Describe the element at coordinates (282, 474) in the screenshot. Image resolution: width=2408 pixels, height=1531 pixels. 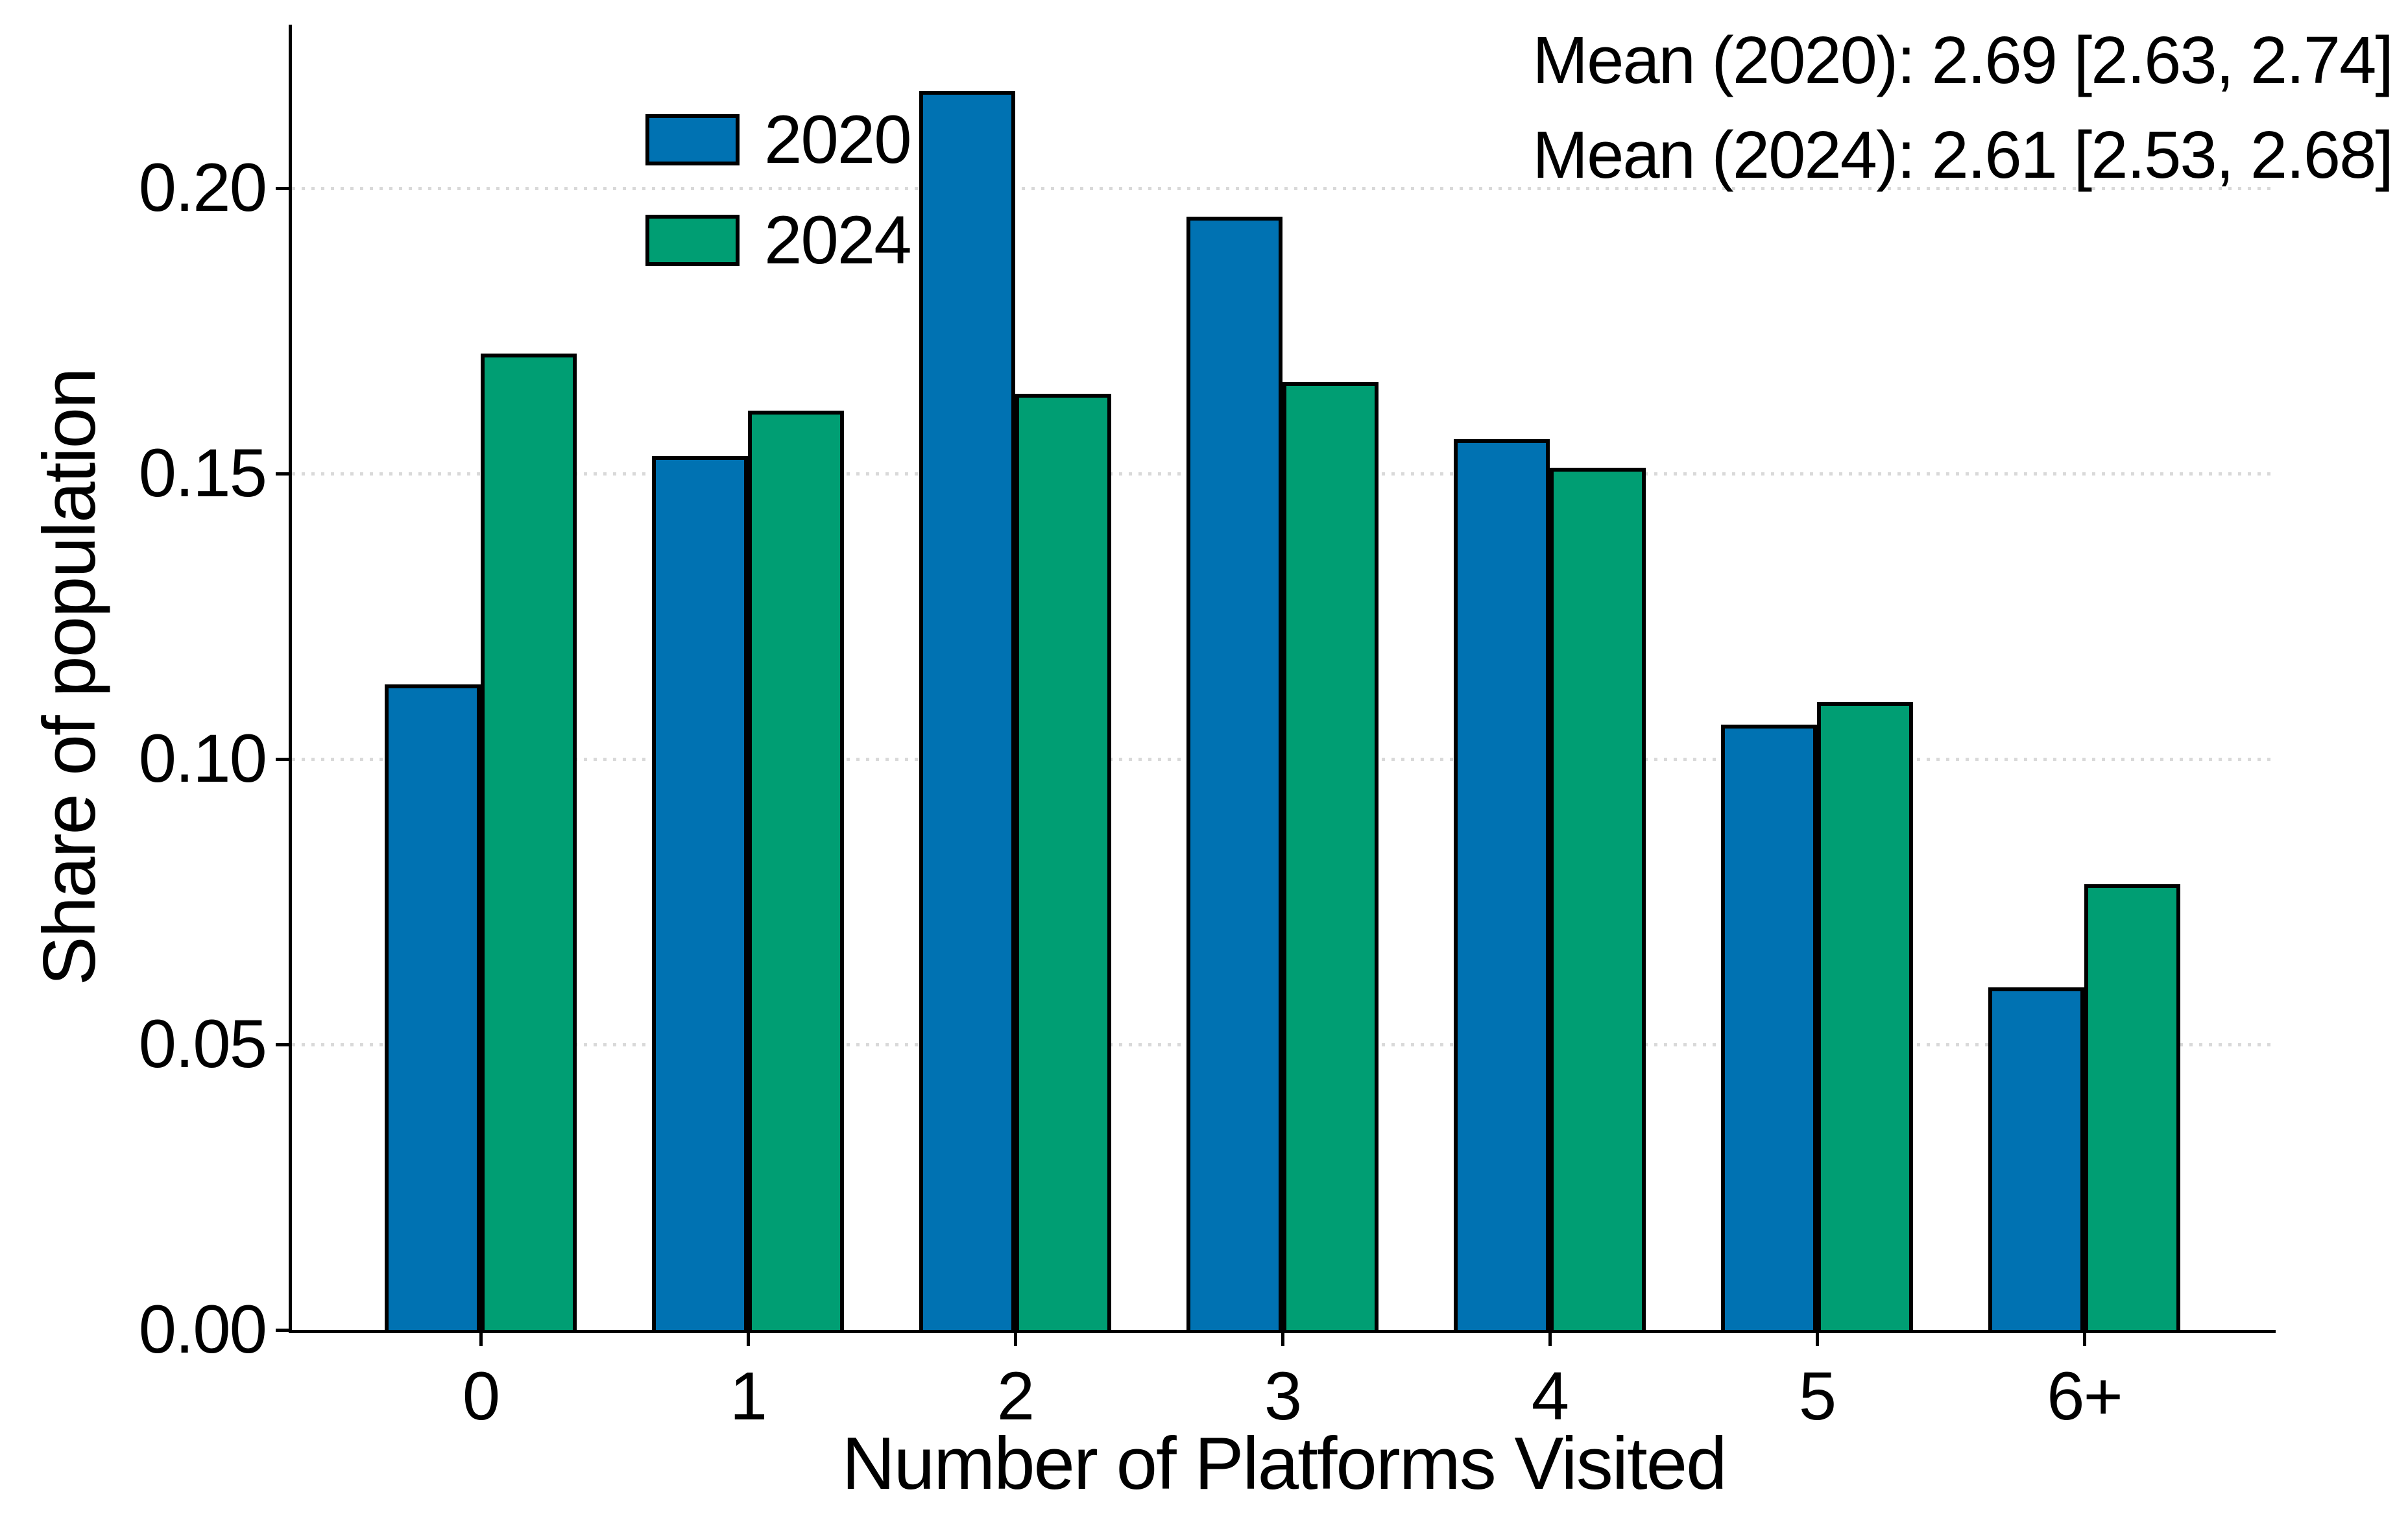
I see `y-tick-0.15` at that location.